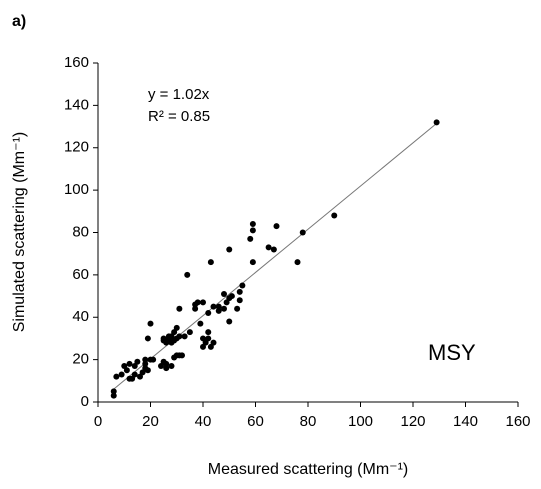  Describe the element at coordinates (465, 421) in the screenshot. I see `x-tick-label: 140` at that location.